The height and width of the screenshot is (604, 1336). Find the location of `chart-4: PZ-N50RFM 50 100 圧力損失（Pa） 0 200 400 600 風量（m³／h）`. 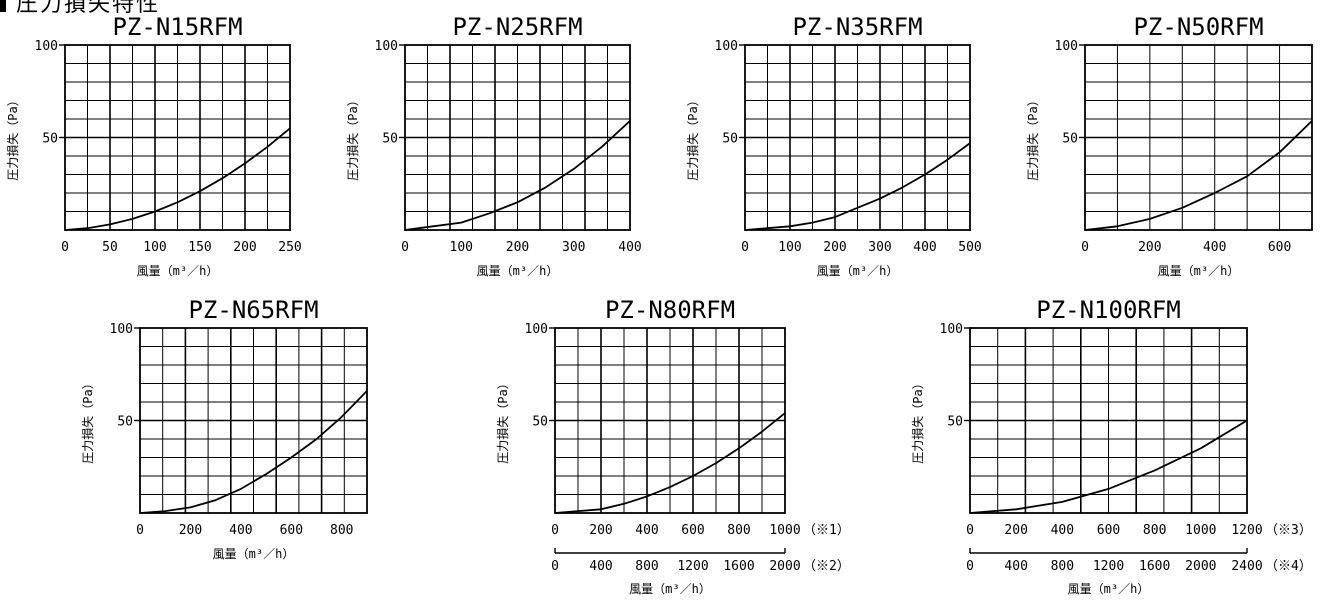

chart-4: PZ-N50RFM 50 100 圧力損失（Pa） 0 200 400 600 風量（m³／h） is located at coordinates (1169, 145).